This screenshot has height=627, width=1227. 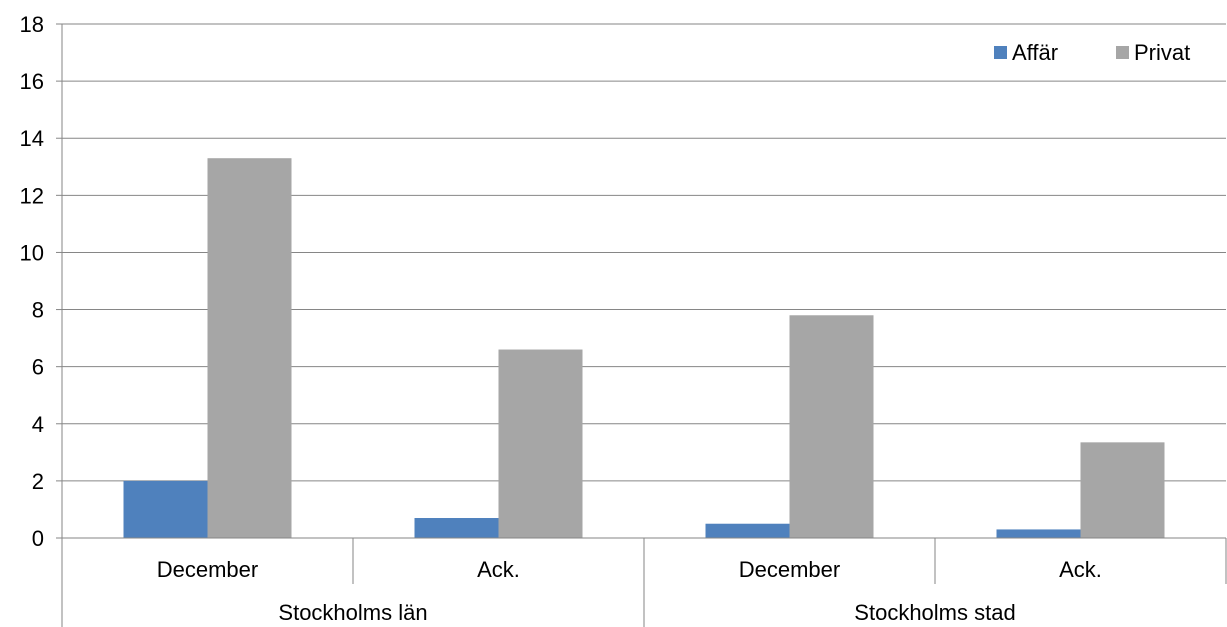 What do you see at coordinates (1162, 52) in the screenshot?
I see `legend-label: Privat` at bounding box center [1162, 52].